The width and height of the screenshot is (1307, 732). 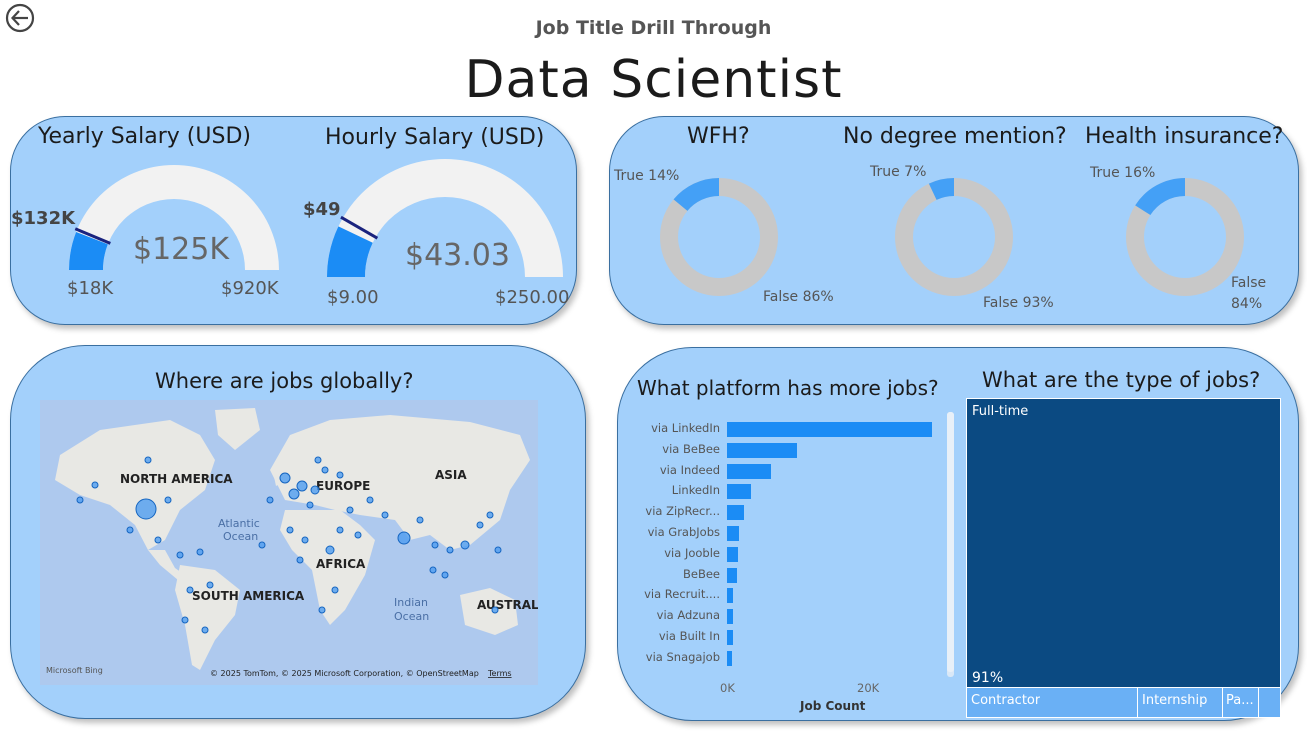 I want to click on scrollbar-thumb, so click(x=950, y=542).